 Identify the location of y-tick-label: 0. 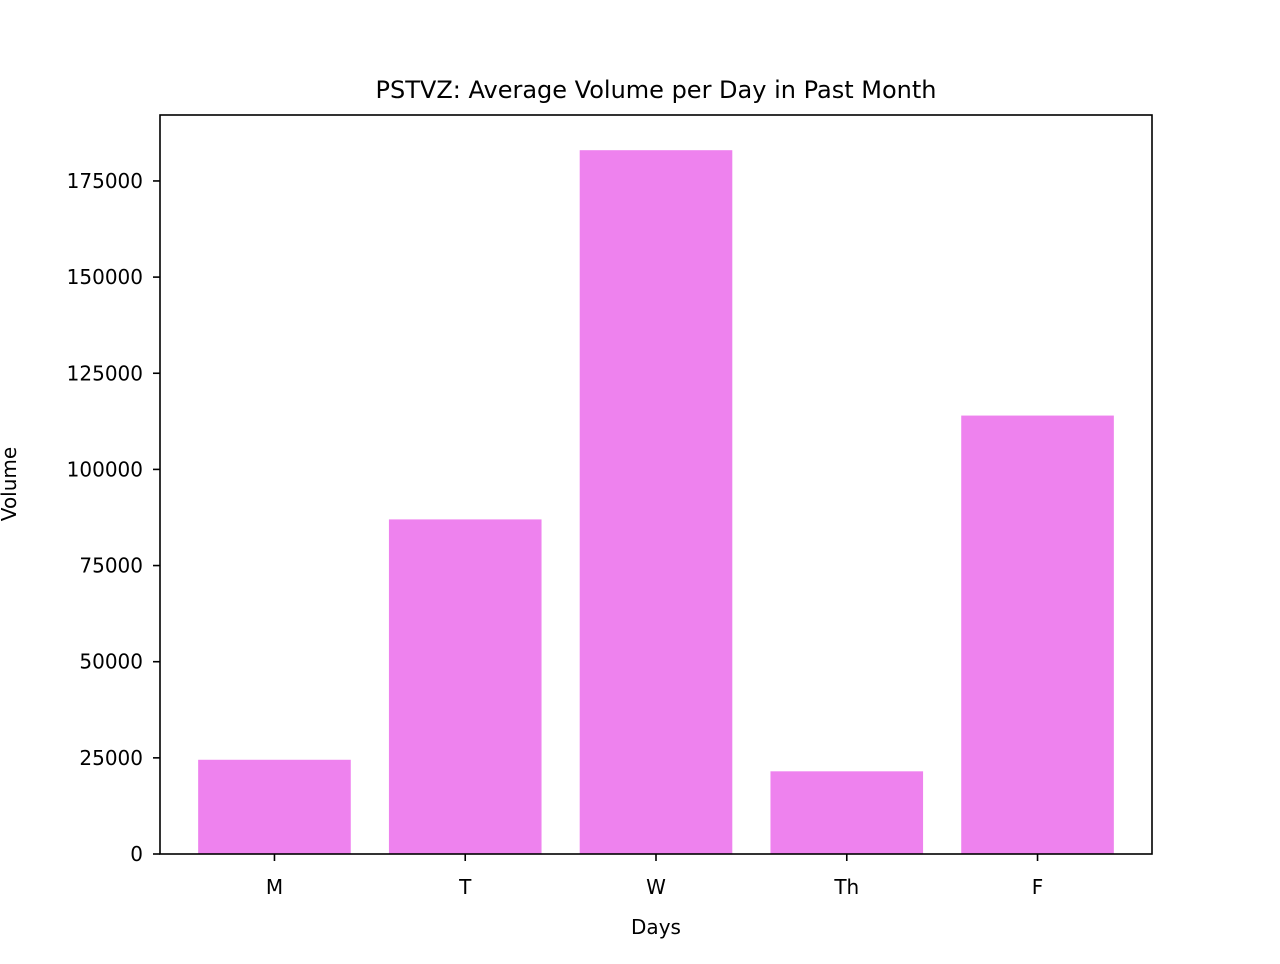
(136, 854).